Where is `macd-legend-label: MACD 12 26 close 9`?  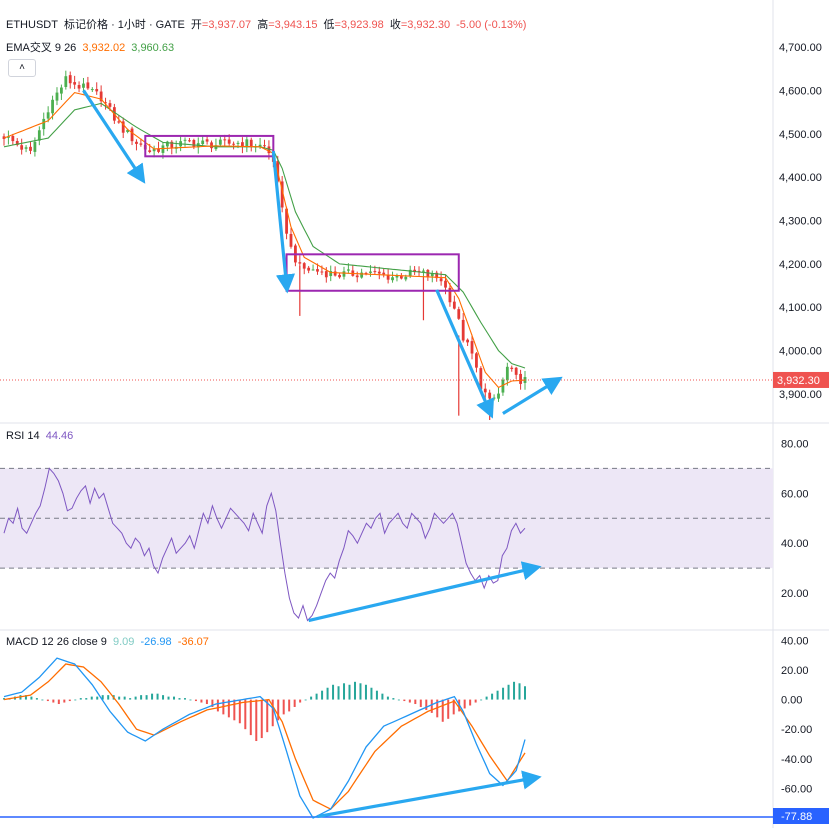
macd-legend-label: MACD 12 26 close 9 is located at coordinates (56, 642).